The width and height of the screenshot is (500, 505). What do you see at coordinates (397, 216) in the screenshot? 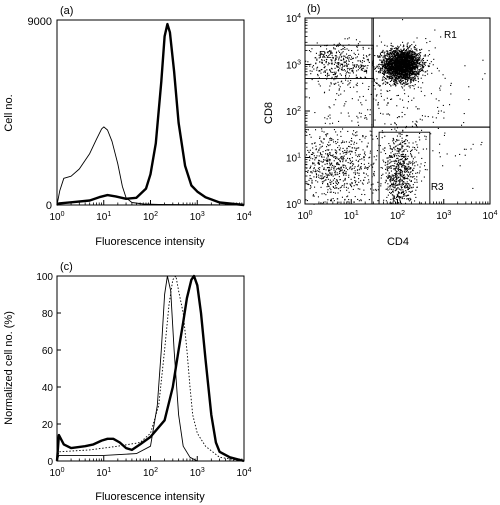
I see `x-tick-label: 102` at bounding box center [397, 216].